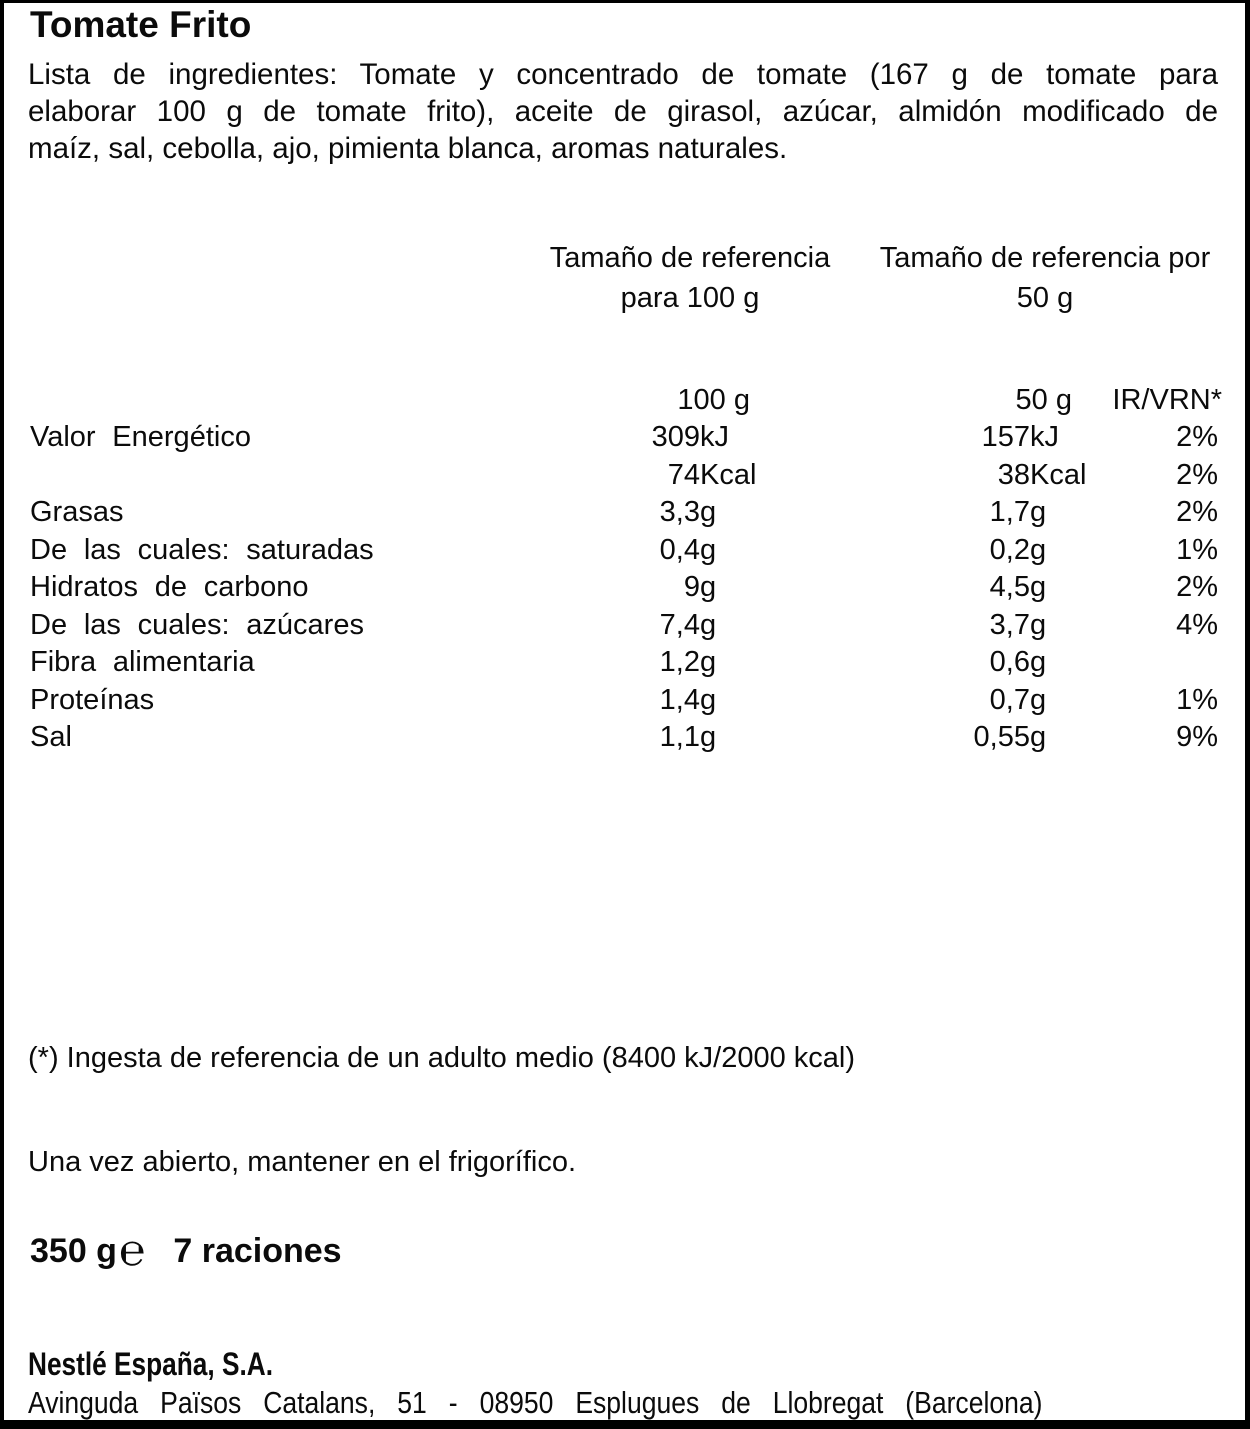 The image size is (1250, 1429). Describe the element at coordinates (625, 628) in the screenshot. I see `nutrient-row: De las cuales: azúcares 7,4 g 3,7 g 4%` at that location.